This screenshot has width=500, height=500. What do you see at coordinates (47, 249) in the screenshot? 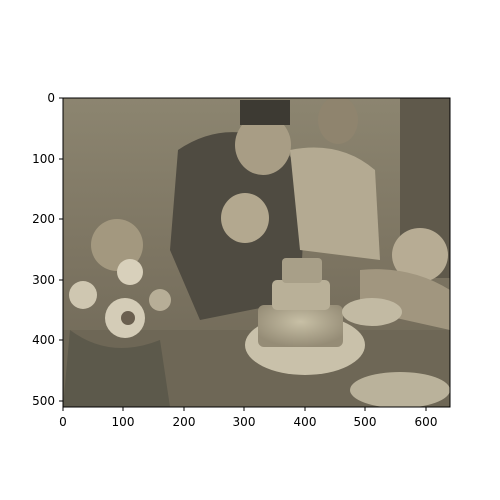
I see `y-axis: 0 100 200 300 400 500` at bounding box center [47, 249].